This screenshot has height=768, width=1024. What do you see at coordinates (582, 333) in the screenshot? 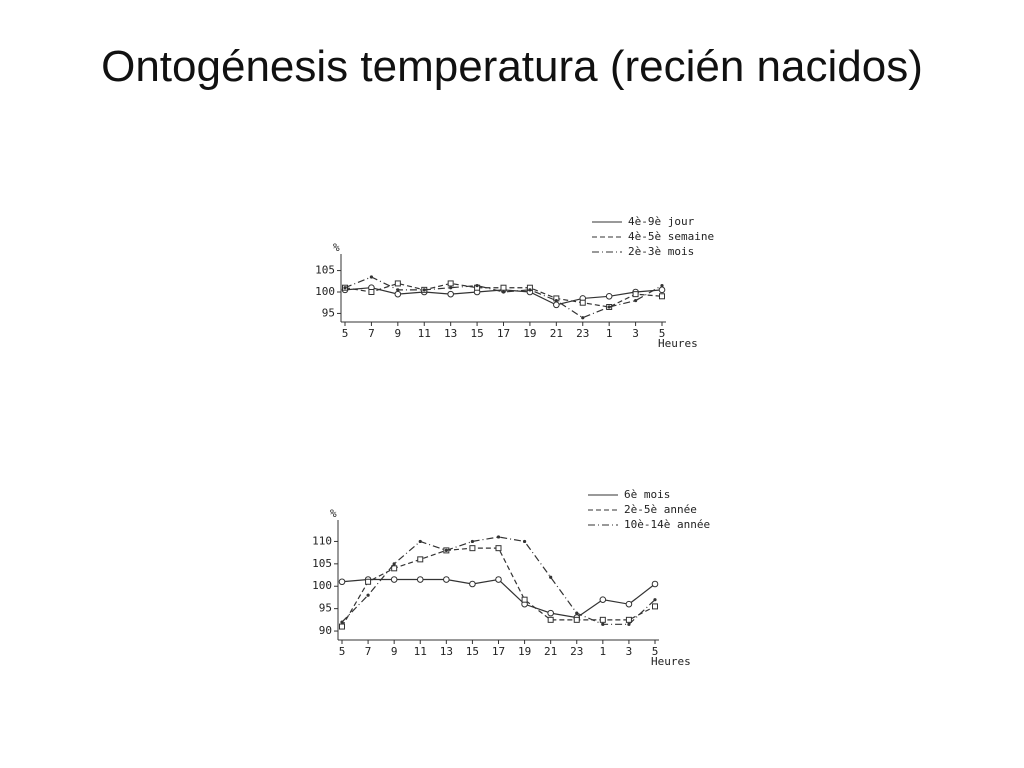
I see `x-tick-label: 23` at bounding box center [582, 333].